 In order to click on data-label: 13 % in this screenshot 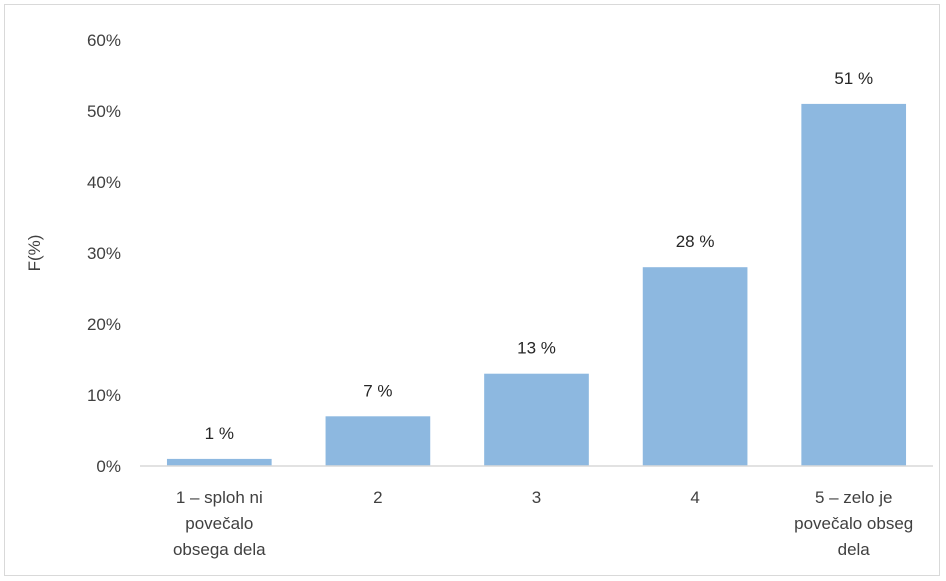, I will do `click(536, 348)`.